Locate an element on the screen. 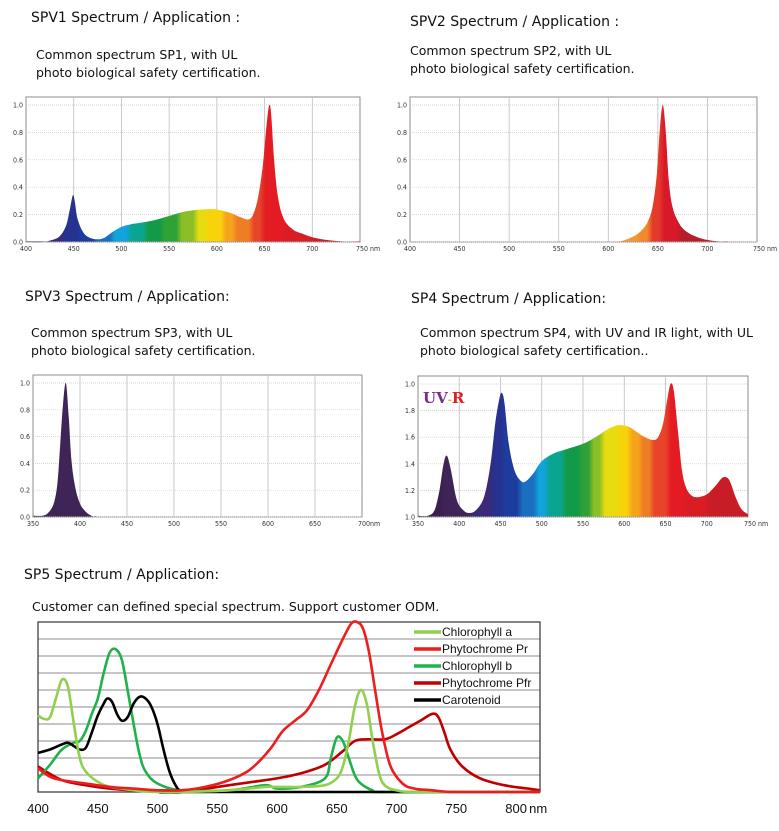  y-tick-label: 1.6 is located at coordinates (410, 438).